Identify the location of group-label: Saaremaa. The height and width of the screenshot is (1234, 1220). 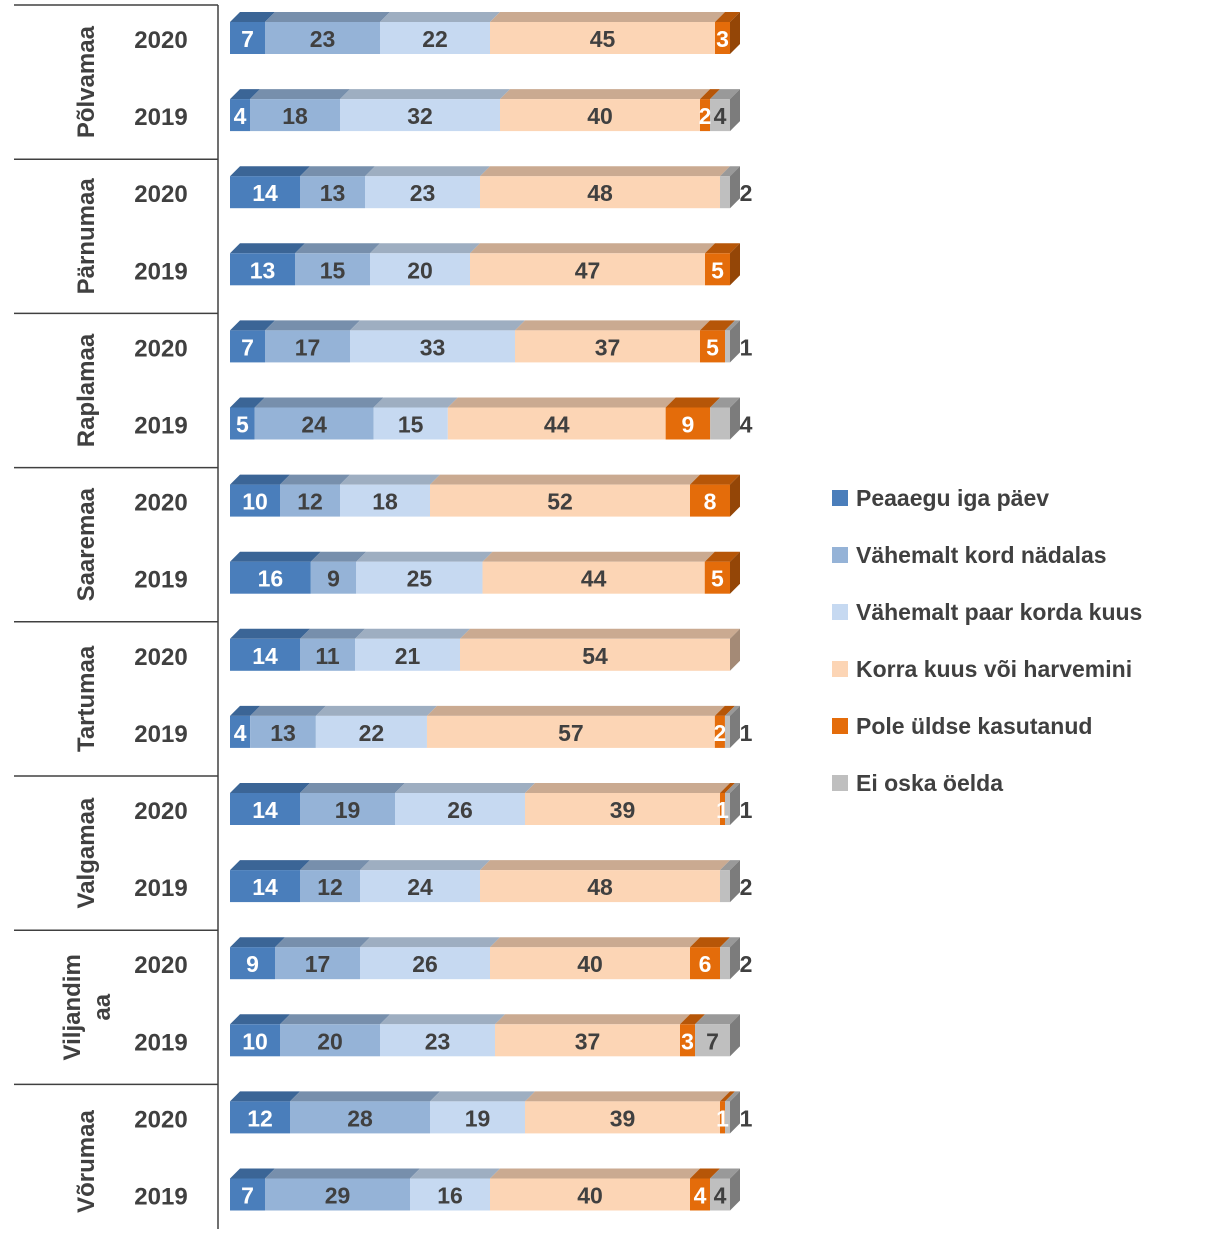
(86, 544).